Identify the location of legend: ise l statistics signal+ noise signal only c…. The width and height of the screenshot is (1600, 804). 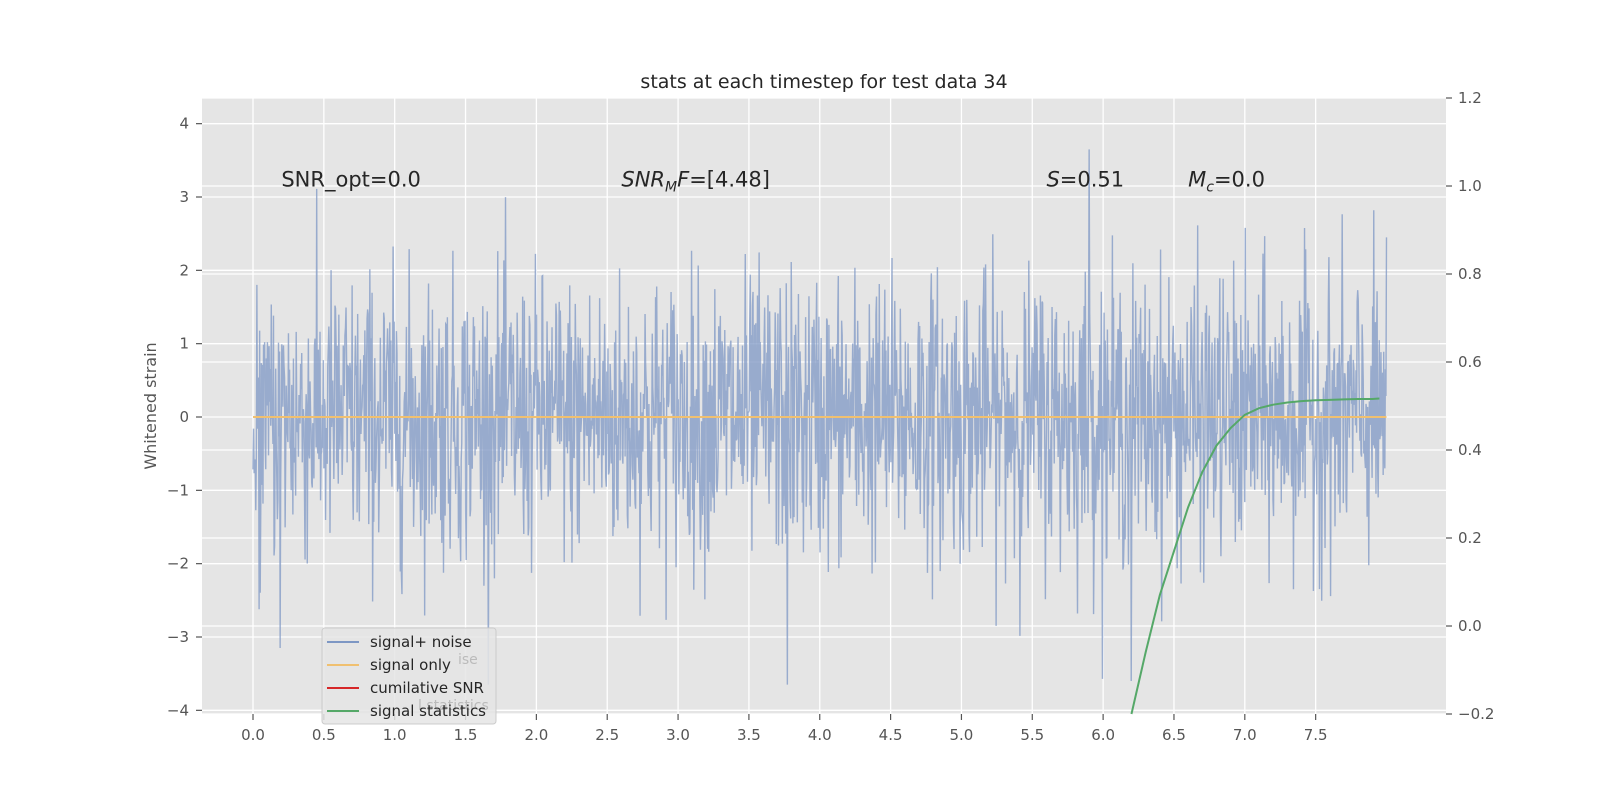
(409, 676).